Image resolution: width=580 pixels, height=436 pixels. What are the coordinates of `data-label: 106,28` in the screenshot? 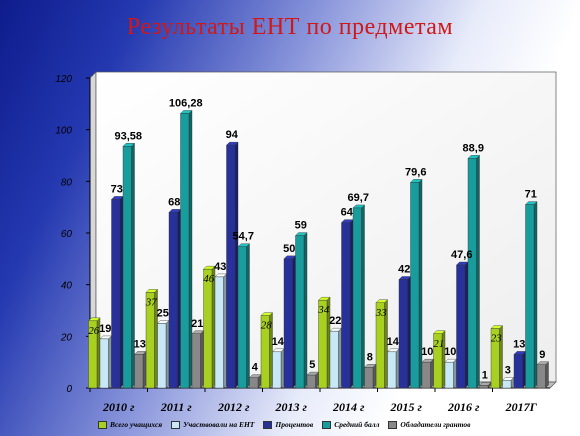 It's located at (186, 103).